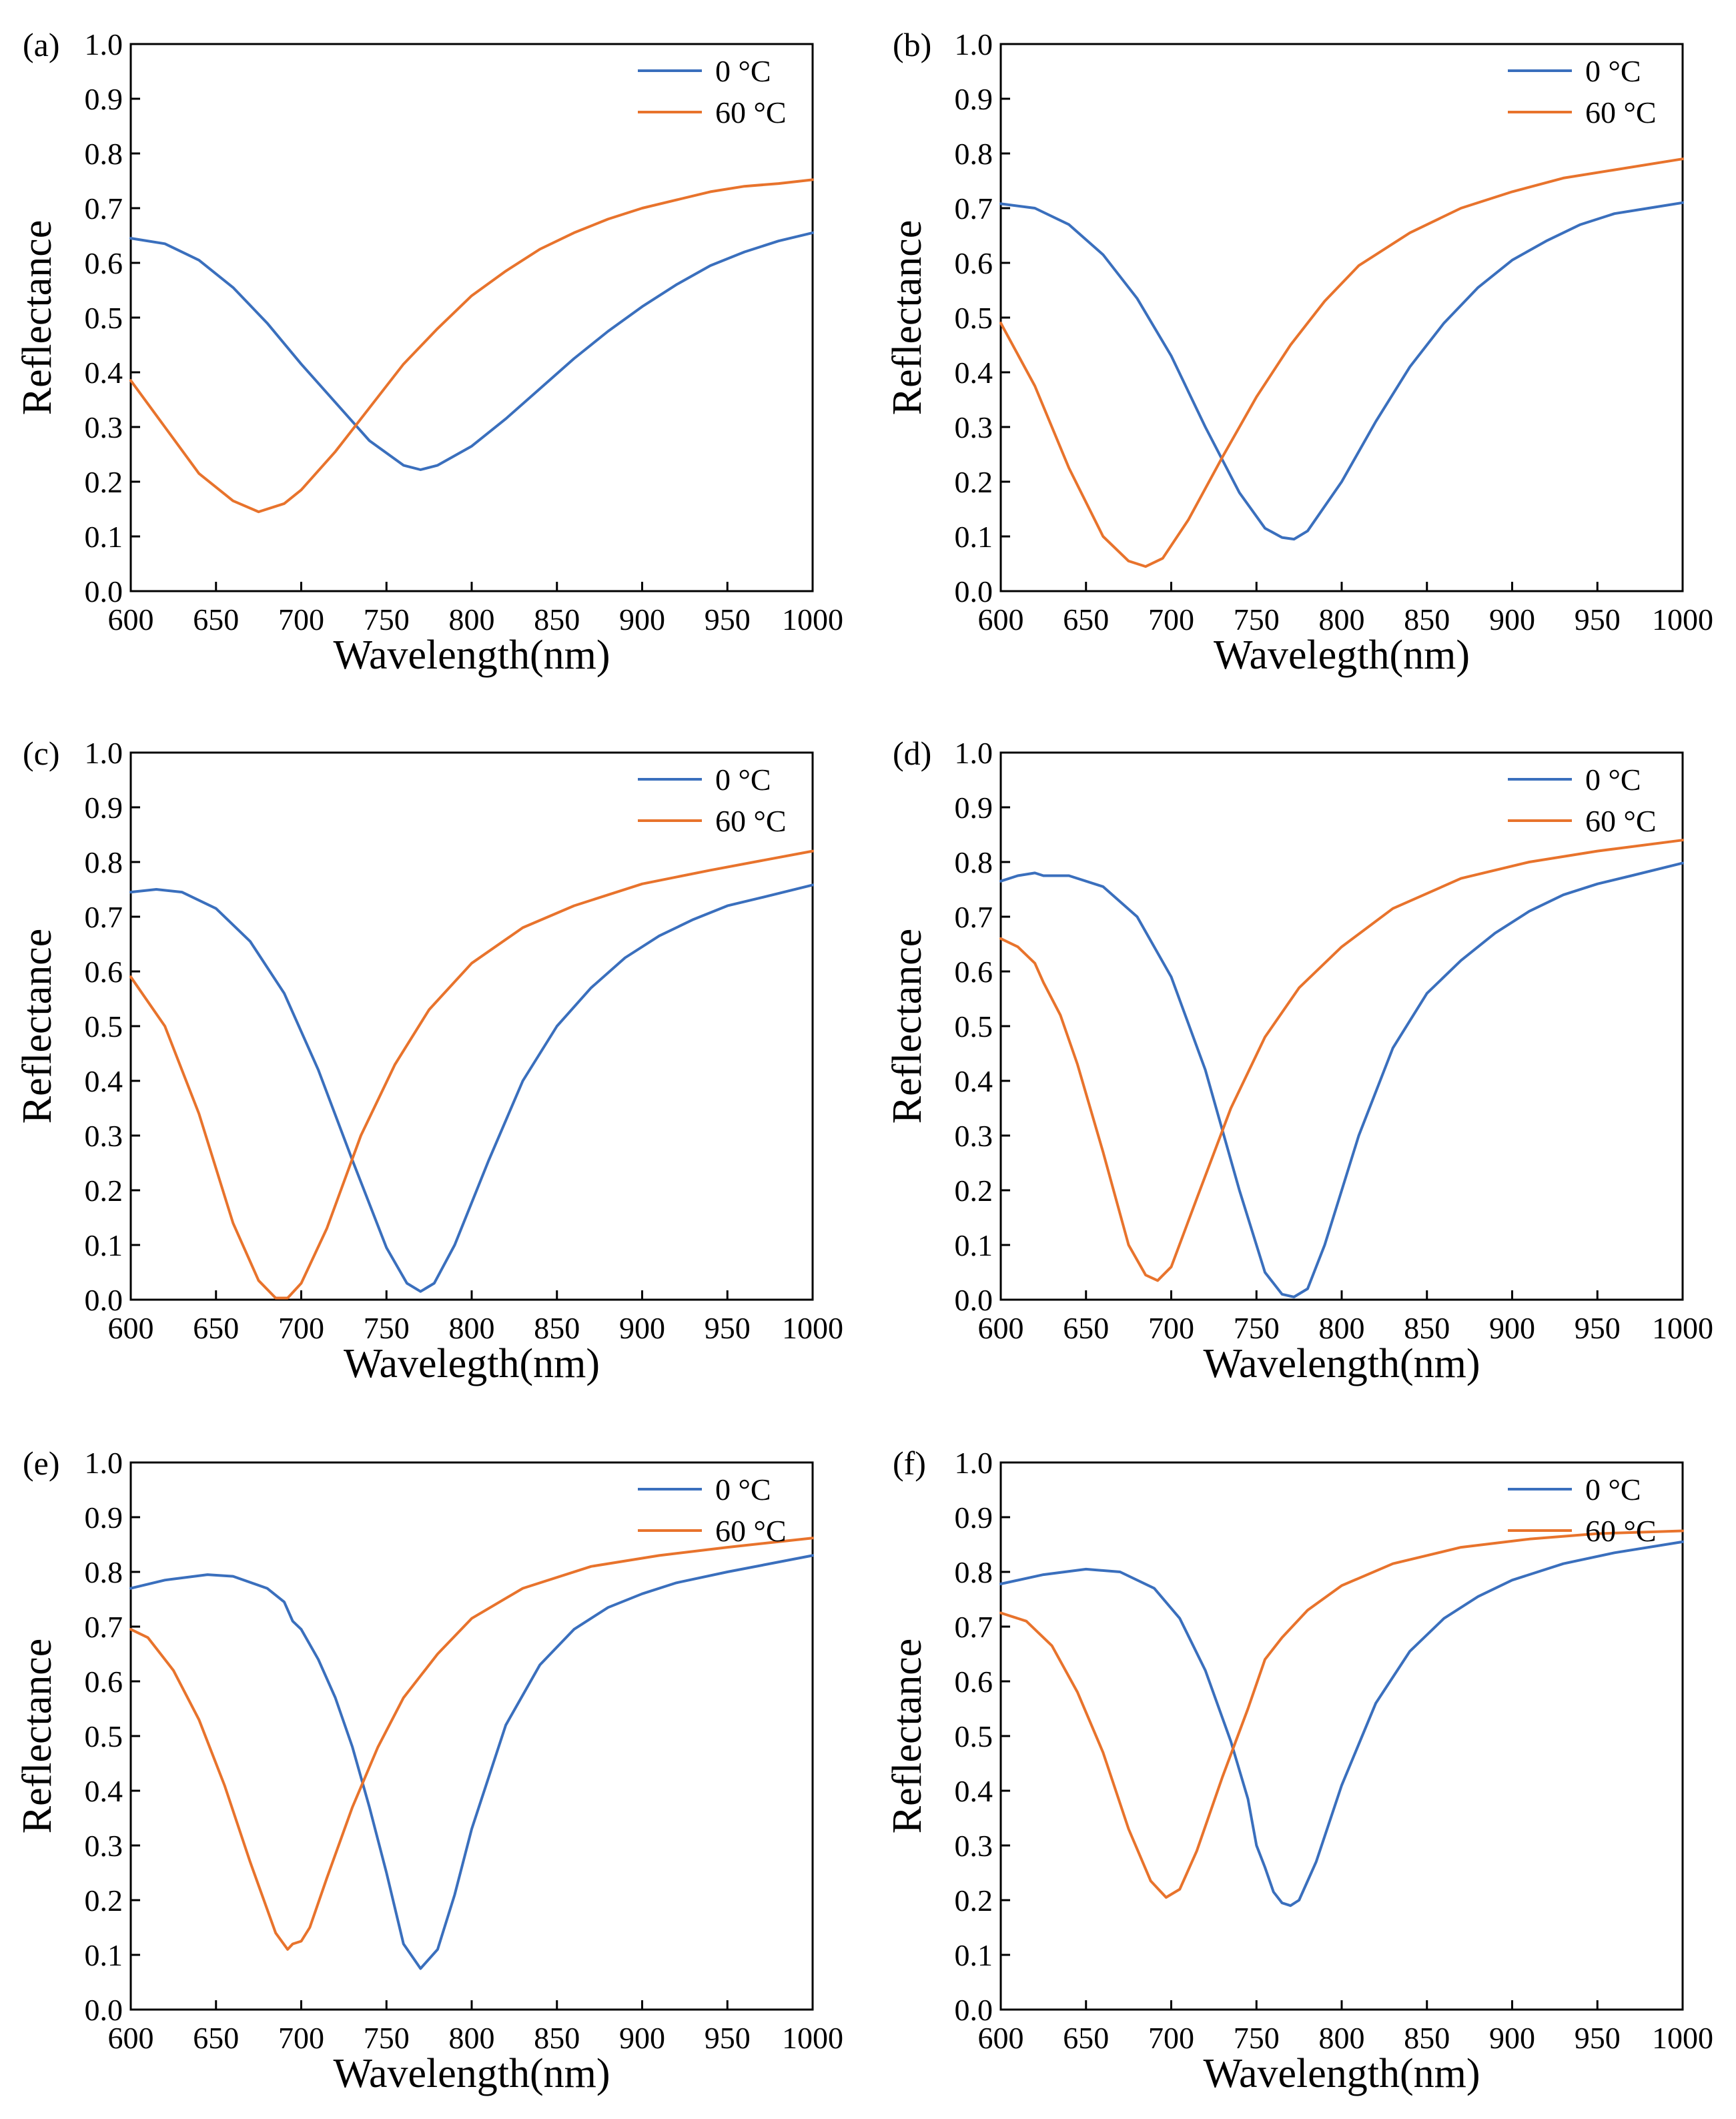  Describe the element at coordinates (909, 1463) in the screenshot. I see `panel-label: (f)` at that location.